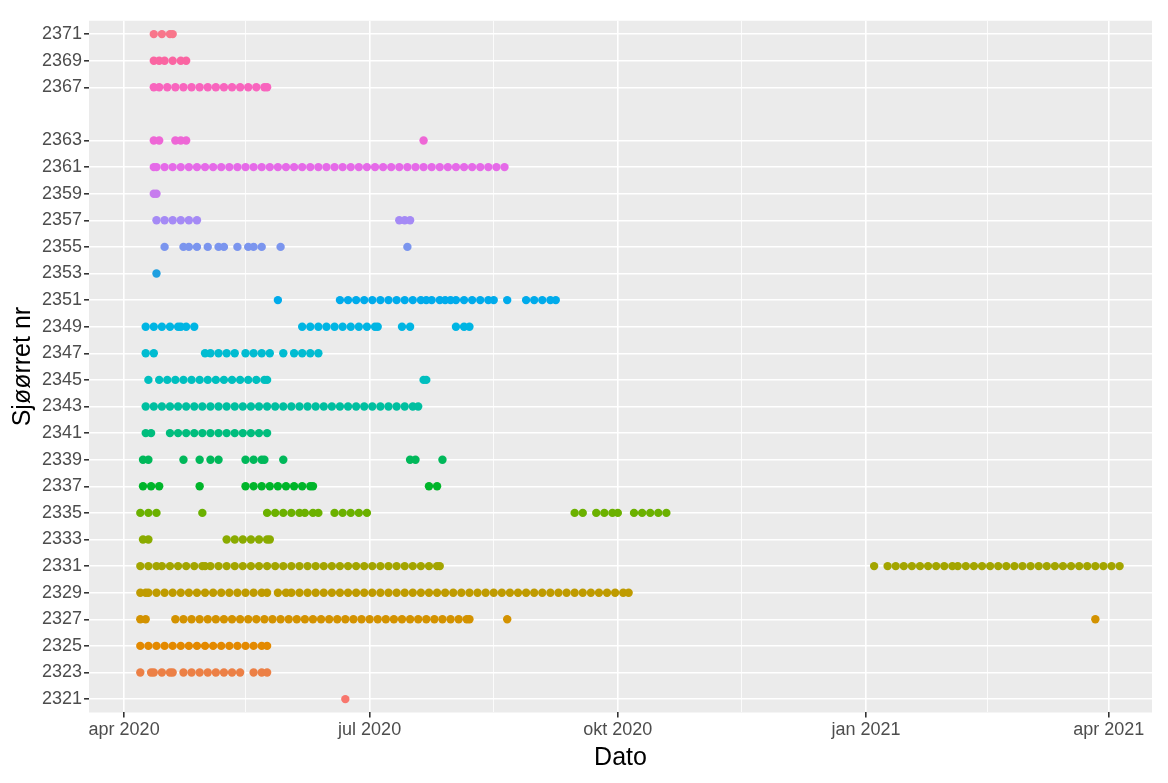 The image size is (1168, 783). What do you see at coordinates (62, 511) in the screenshot?
I see `y-tick-label: 2335` at bounding box center [62, 511].